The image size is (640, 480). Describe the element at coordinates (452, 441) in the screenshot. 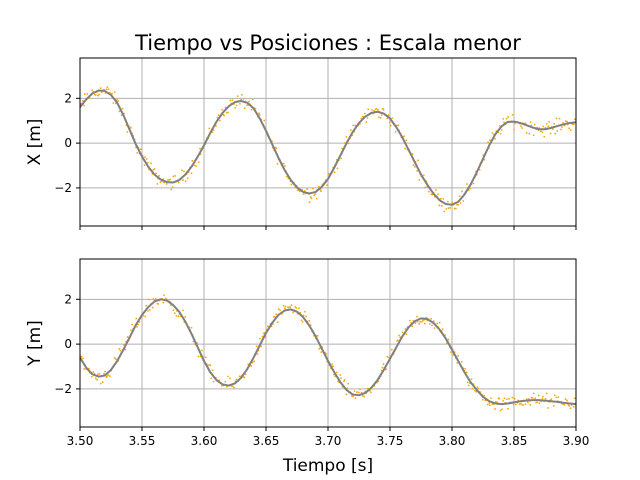

I see `x-tick-label: 3.80` at that location.